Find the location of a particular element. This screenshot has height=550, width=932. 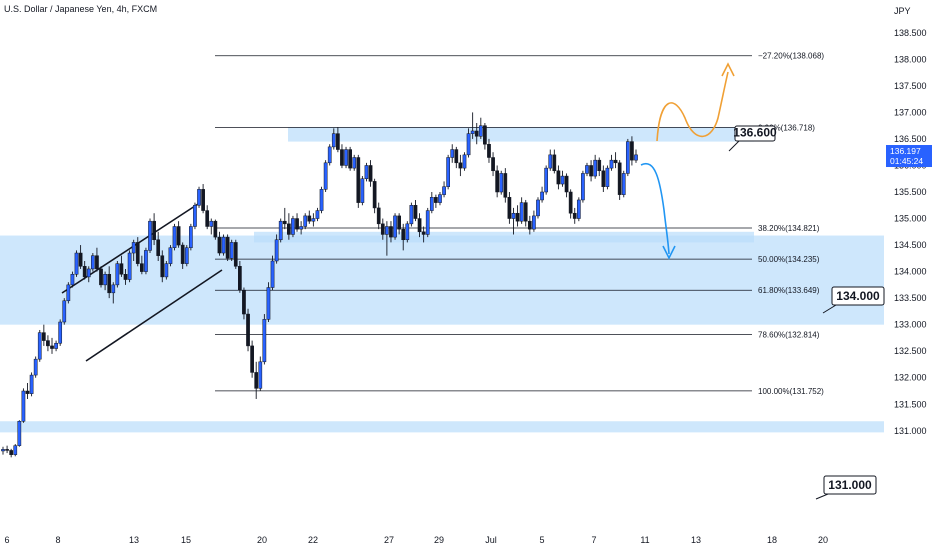

channel-lower-line is located at coordinates (154, 315).